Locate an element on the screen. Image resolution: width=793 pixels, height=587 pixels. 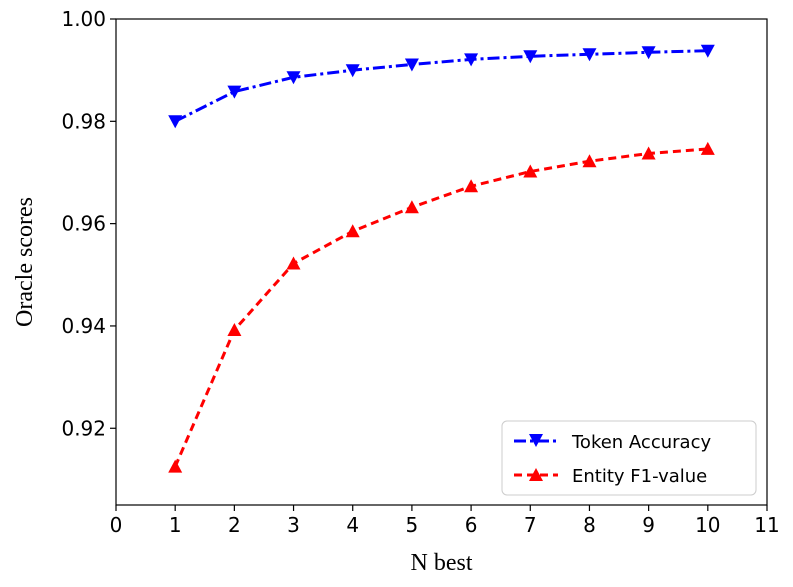
legend: Token Accuracy Entity F1-value is located at coordinates (629, 458).